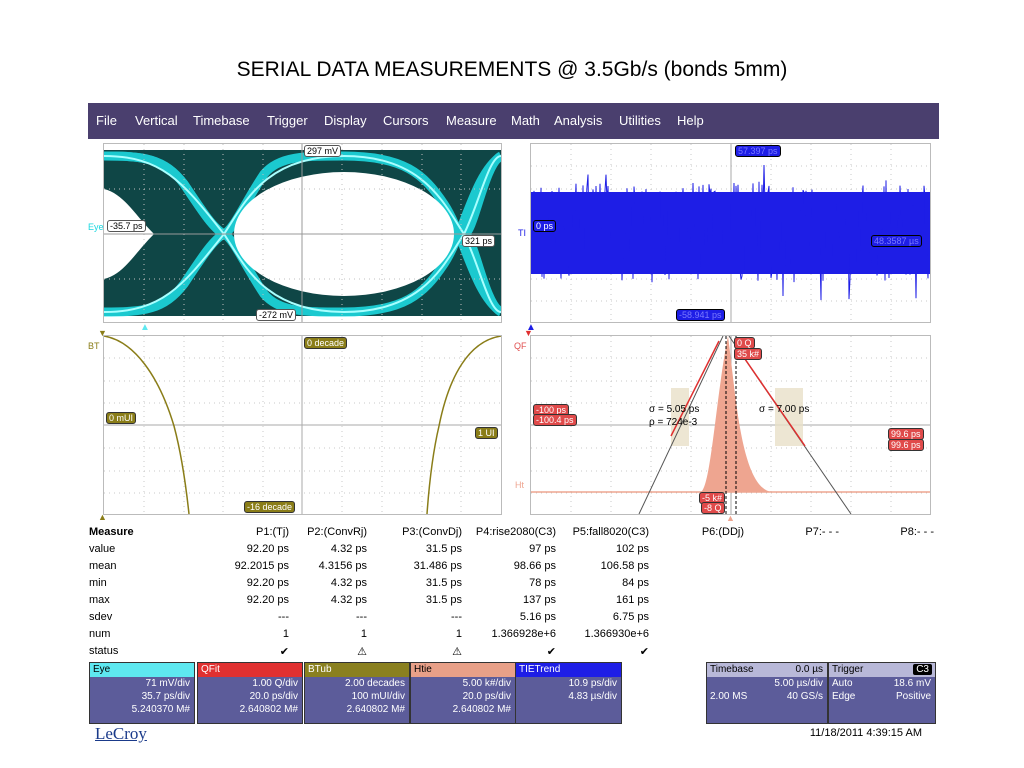 The width and height of the screenshot is (1024, 768). What do you see at coordinates (101, 617) in the screenshot?
I see `measure-row-label: sdev` at bounding box center [101, 617].